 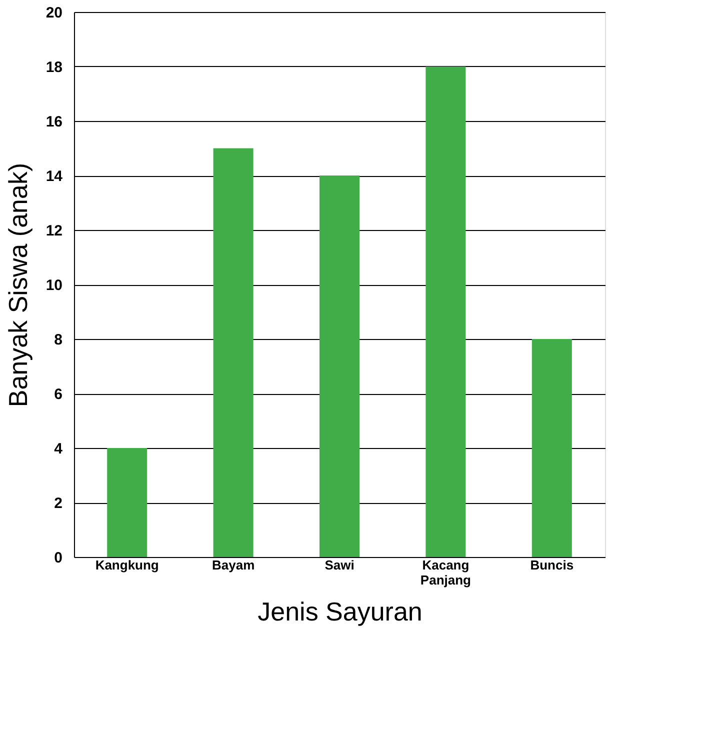 I want to click on y-tick-label: 6, so click(x=58, y=394).